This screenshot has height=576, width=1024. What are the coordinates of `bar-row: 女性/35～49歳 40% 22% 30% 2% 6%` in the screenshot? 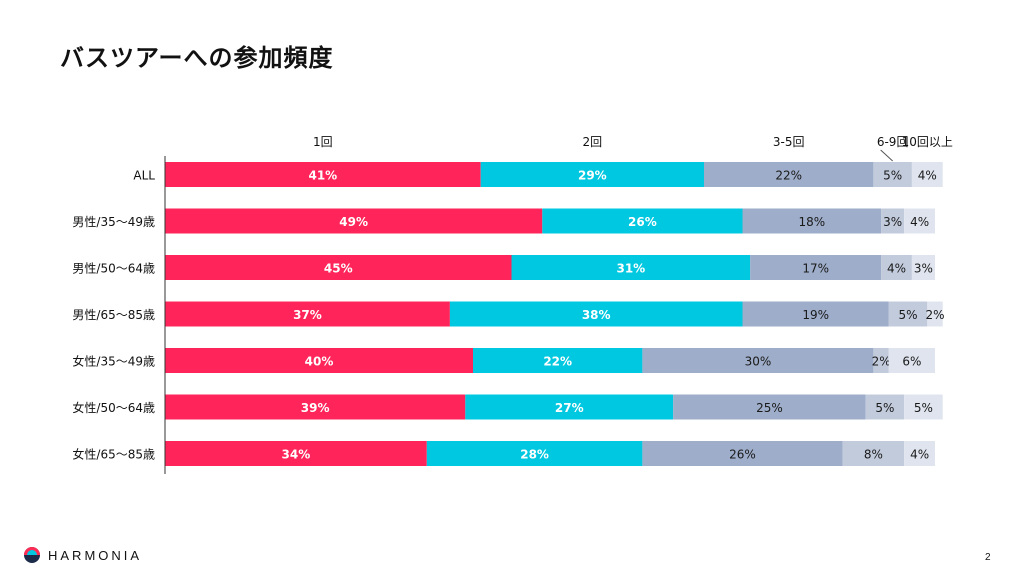 It's located at (503, 360).